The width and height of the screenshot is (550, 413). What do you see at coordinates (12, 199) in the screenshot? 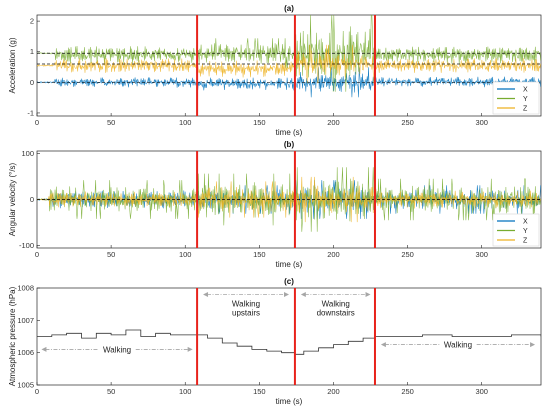
I see `y-axis-label: Angular velocity (°/s)` at bounding box center [12, 199].